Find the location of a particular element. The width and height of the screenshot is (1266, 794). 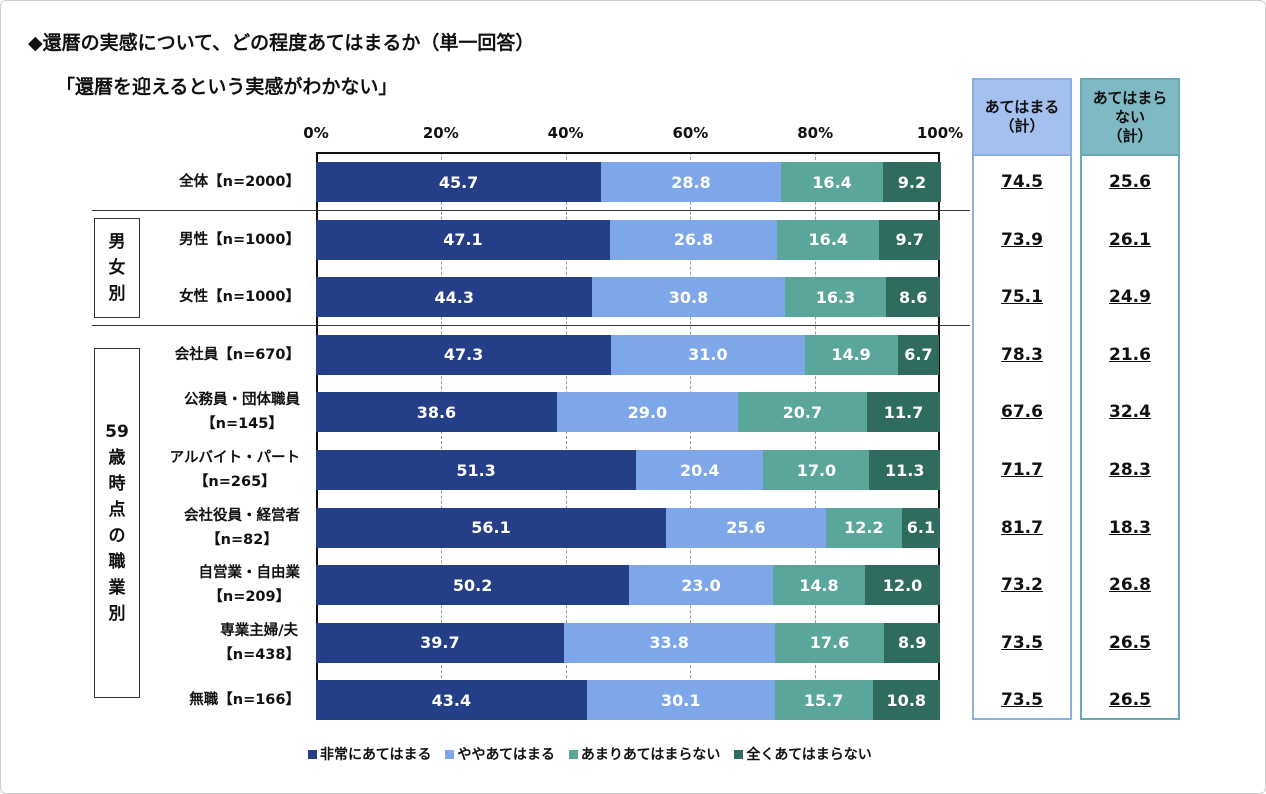

bar-segment: 51.3 is located at coordinates (476, 470).